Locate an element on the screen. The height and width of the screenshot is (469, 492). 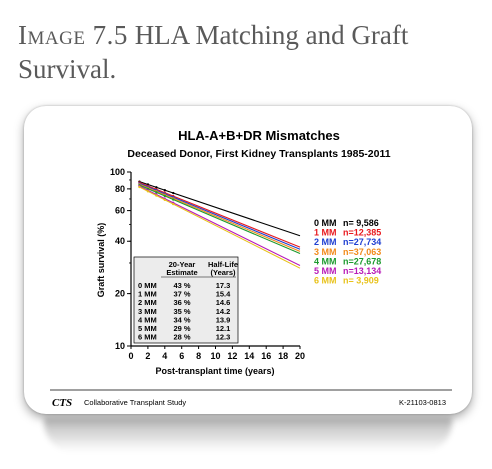
x-tick-label: 20 is located at coordinates (300, 356).